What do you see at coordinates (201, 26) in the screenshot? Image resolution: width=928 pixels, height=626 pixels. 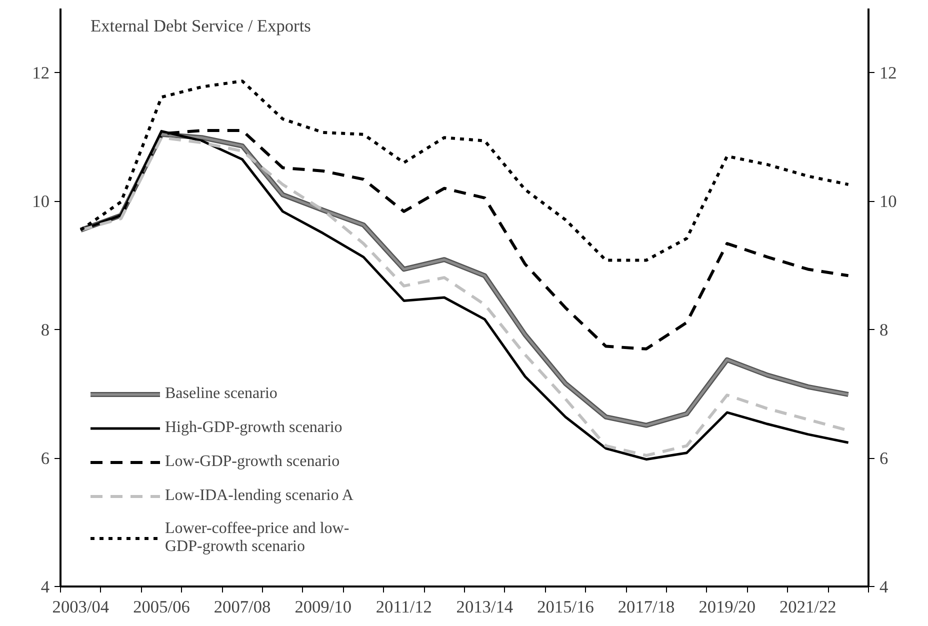 I see `text: External Debt Service / Exports` at bounding box center [201, 26].